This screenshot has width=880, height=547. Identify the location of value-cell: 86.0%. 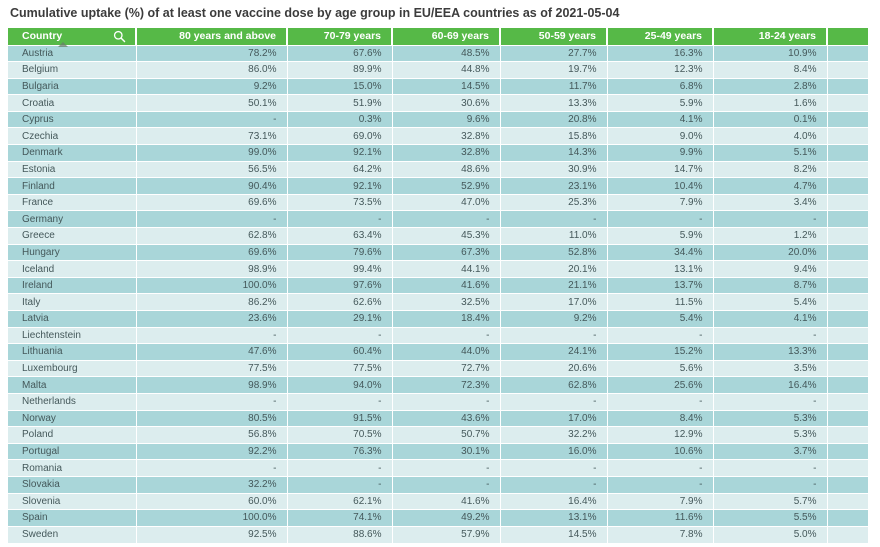
(211, 70).